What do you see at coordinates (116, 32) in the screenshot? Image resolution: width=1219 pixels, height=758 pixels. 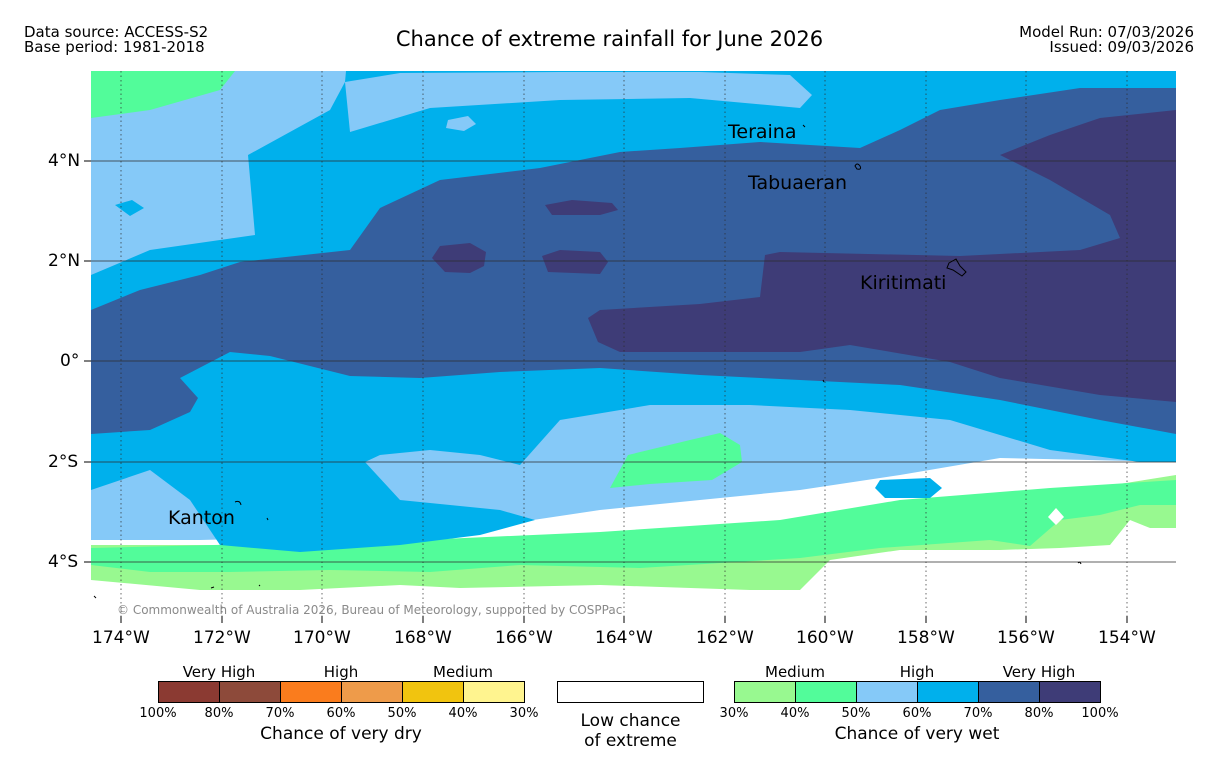 I see `data-source-text: Data source: ACCESS-S2` at bounding box center [116, 32].